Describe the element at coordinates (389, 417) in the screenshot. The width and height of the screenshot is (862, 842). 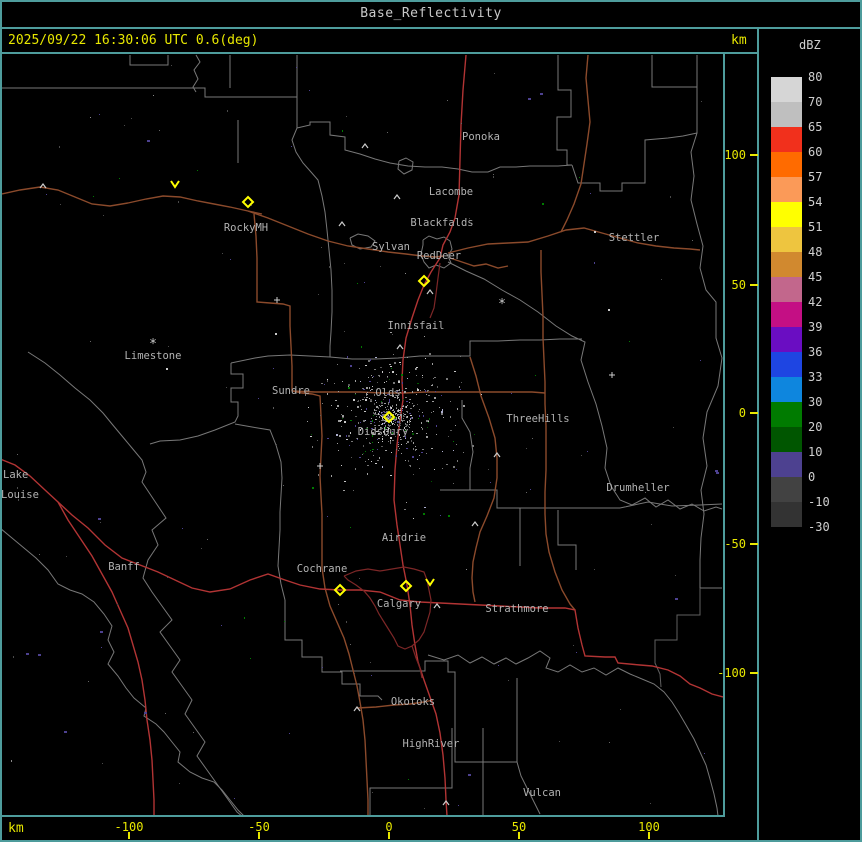
I see `radar-site-marker` at that location.